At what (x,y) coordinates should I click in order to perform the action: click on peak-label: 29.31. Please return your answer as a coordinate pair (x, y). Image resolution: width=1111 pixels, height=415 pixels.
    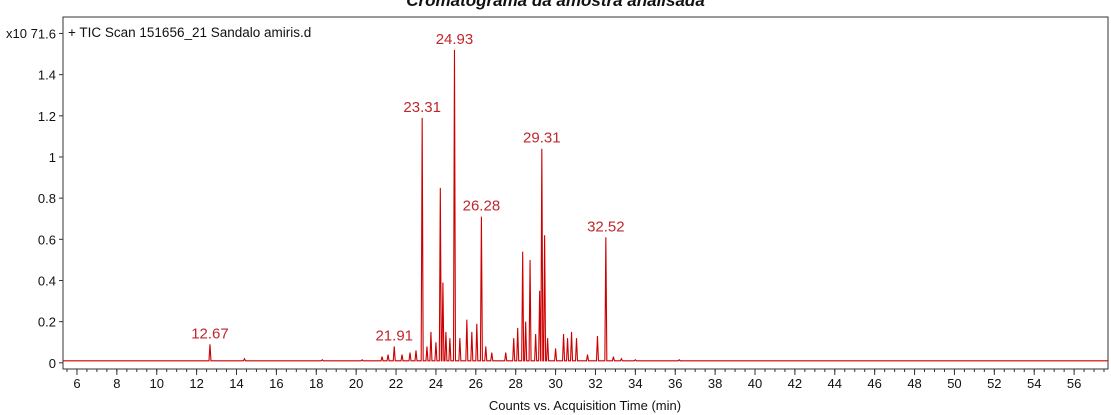
    Looking at the image, I should click on (542, 138).